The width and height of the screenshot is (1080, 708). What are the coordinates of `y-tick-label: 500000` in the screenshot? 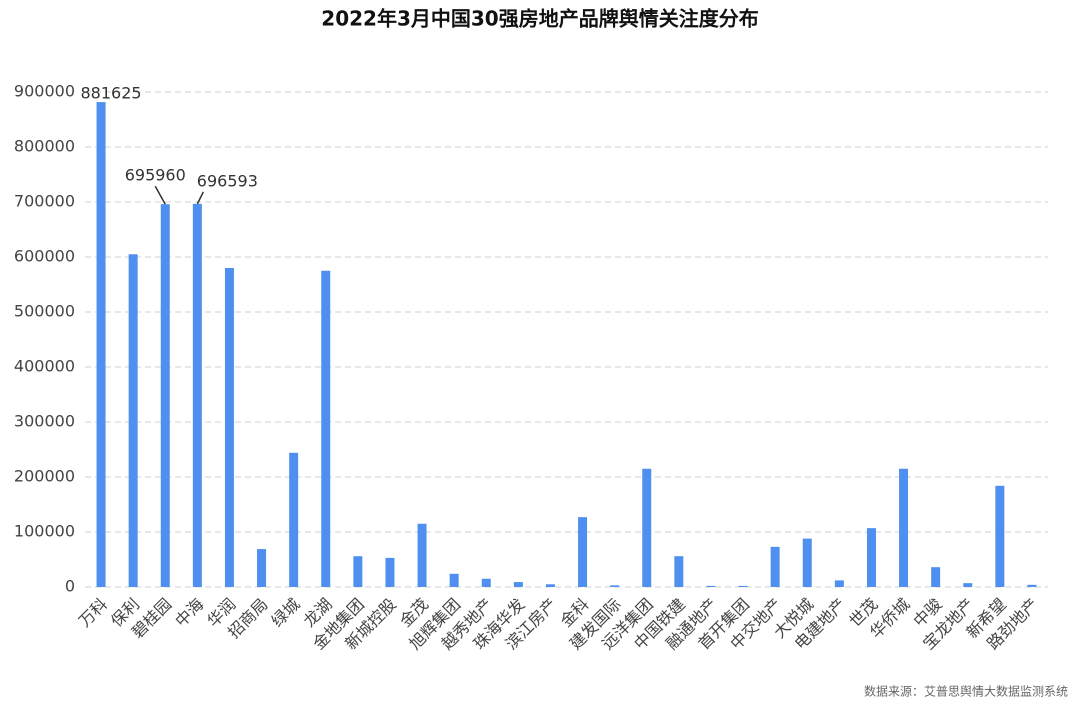 It's located at (44, 311).